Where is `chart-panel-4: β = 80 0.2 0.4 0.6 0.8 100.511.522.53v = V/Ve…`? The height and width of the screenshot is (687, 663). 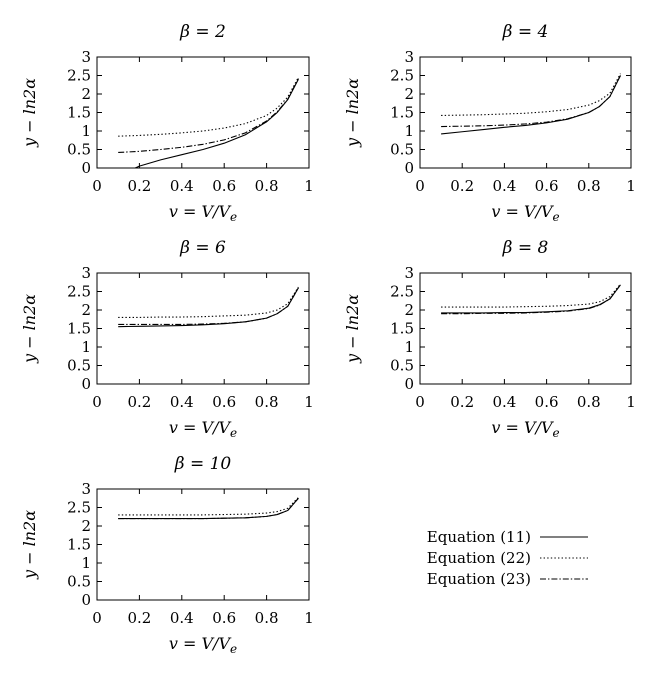 chart-panel-4: β = 80 0.2 0.4 0.6 0.8 100.511.522.53v = V/Ve… is located at coordinates (489, 339).